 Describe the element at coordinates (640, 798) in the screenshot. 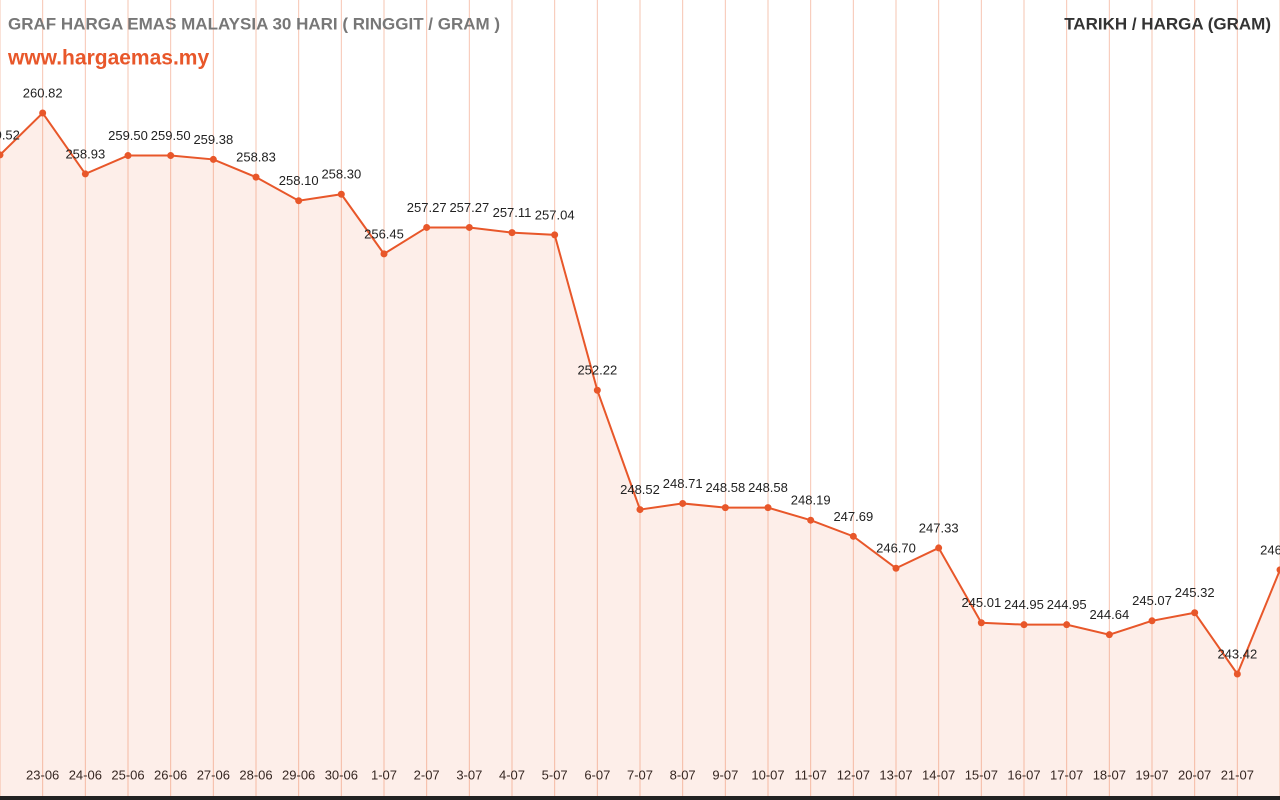

I see `bottom-border` at that location.